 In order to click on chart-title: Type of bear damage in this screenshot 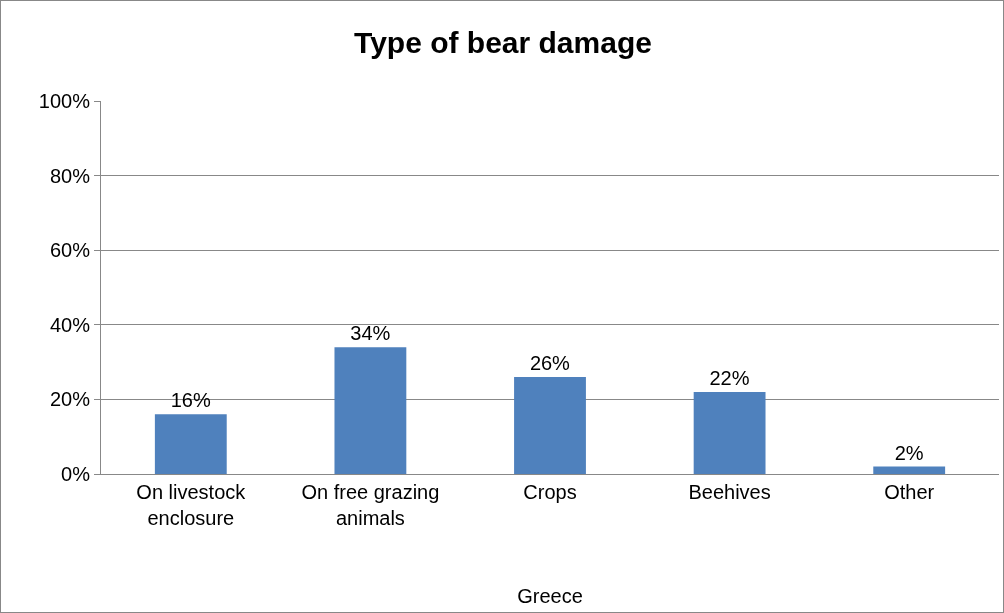, I will do `click(503, 42)`.